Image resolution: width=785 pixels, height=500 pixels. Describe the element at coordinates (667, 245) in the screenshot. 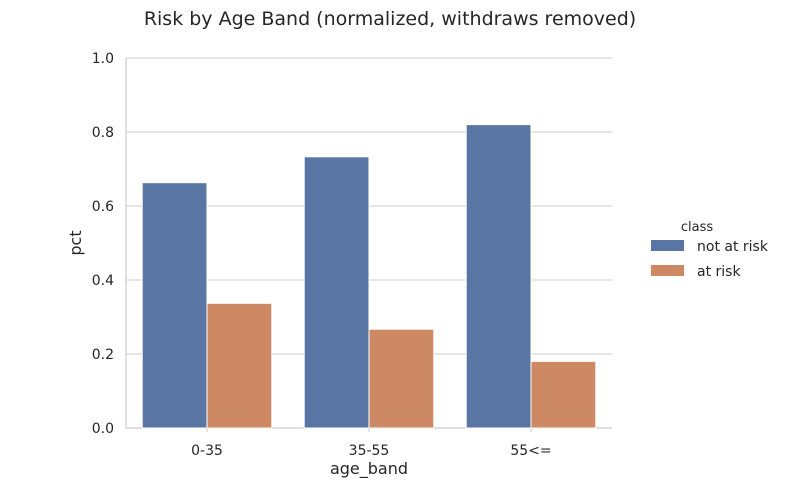

I see `legend-swatch-not-at-risk` at that location.